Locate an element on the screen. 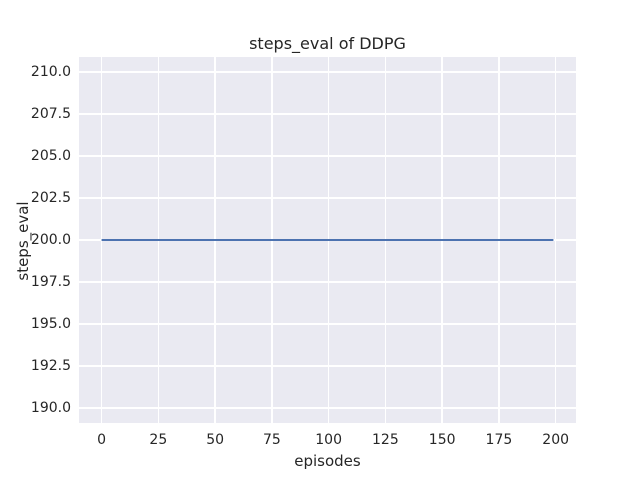  y-tick-label: 195.0 is located at coordinates (50, 323).